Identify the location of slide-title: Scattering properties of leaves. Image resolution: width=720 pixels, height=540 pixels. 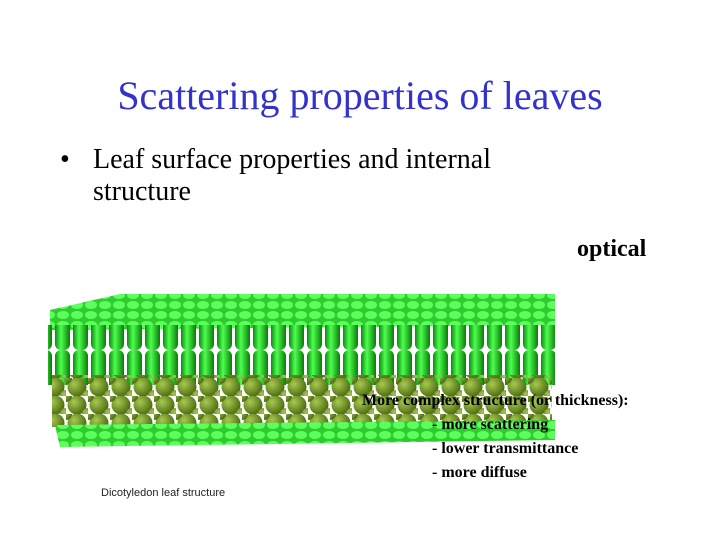
(360, 95).